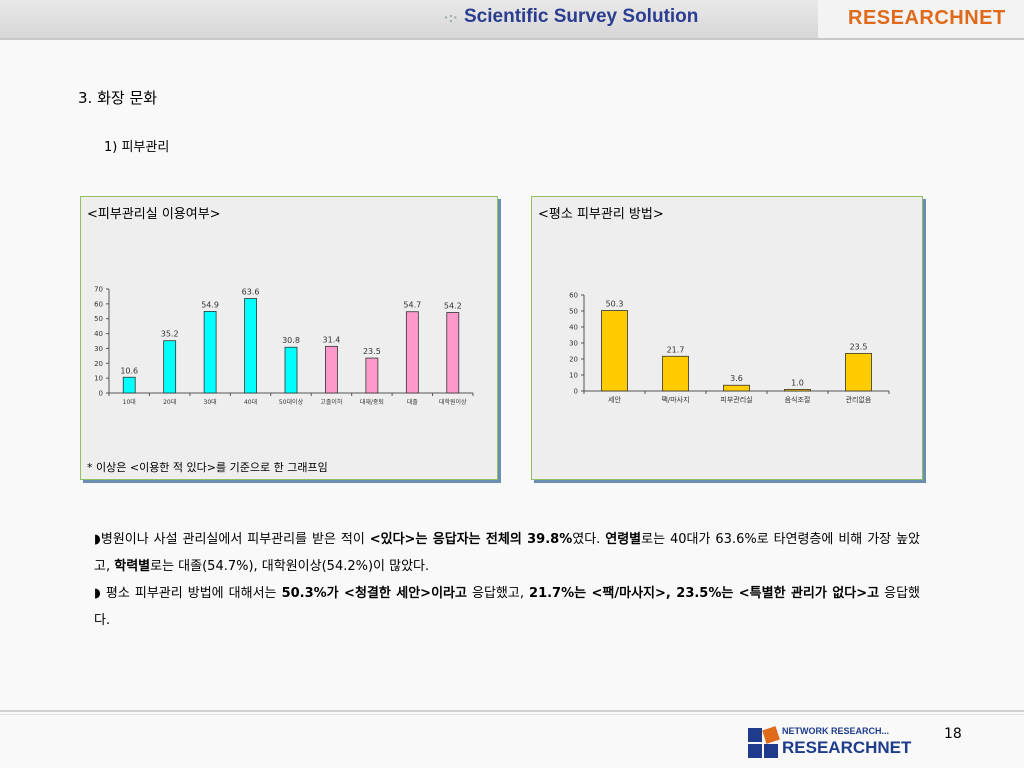 The height and width of the screenshot is (768, 1024). What do you see at coordinates (859, 399) in the screenshot?
I see `x-tick-label: 관리없음` at bounding box center [859, 399].